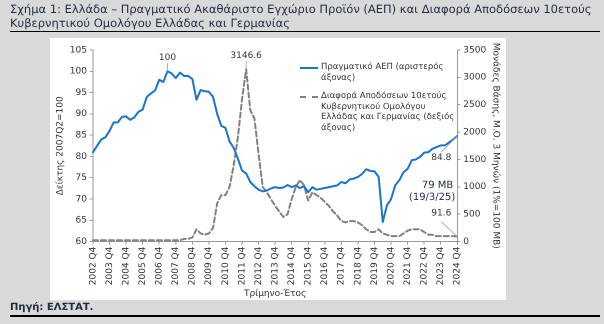 The height and width of the screenshot is (324, 604). I want to click on y-tick-label: 95, so click(81, 93).